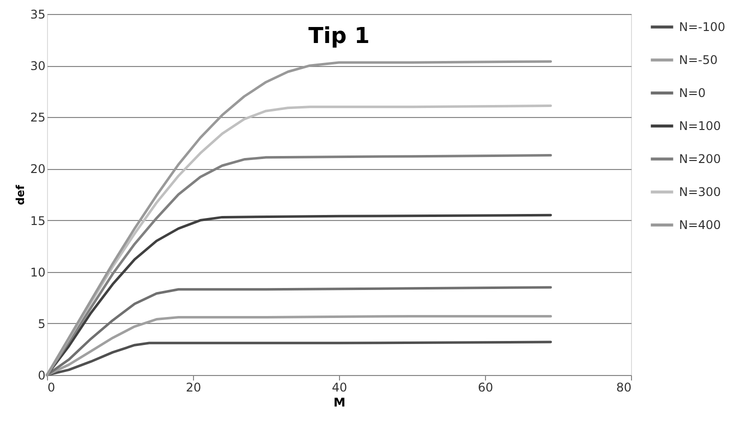  What do you see at coordinates (700, 126) in the screenshot?
I see `legend-label: N=100` at bounding box center [700, 126].